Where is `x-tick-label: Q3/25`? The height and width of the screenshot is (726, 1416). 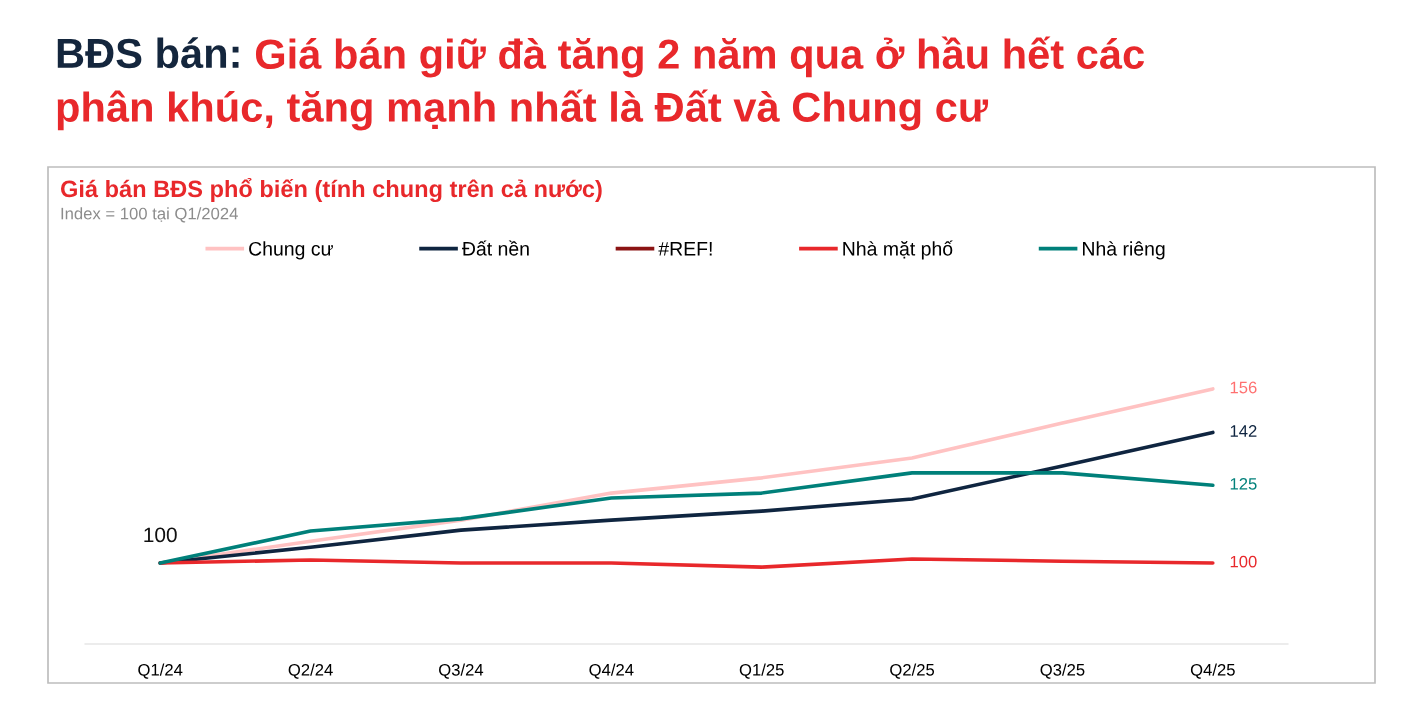 x-tick-label: Q3/25 is located at coordinates (1062, 671).